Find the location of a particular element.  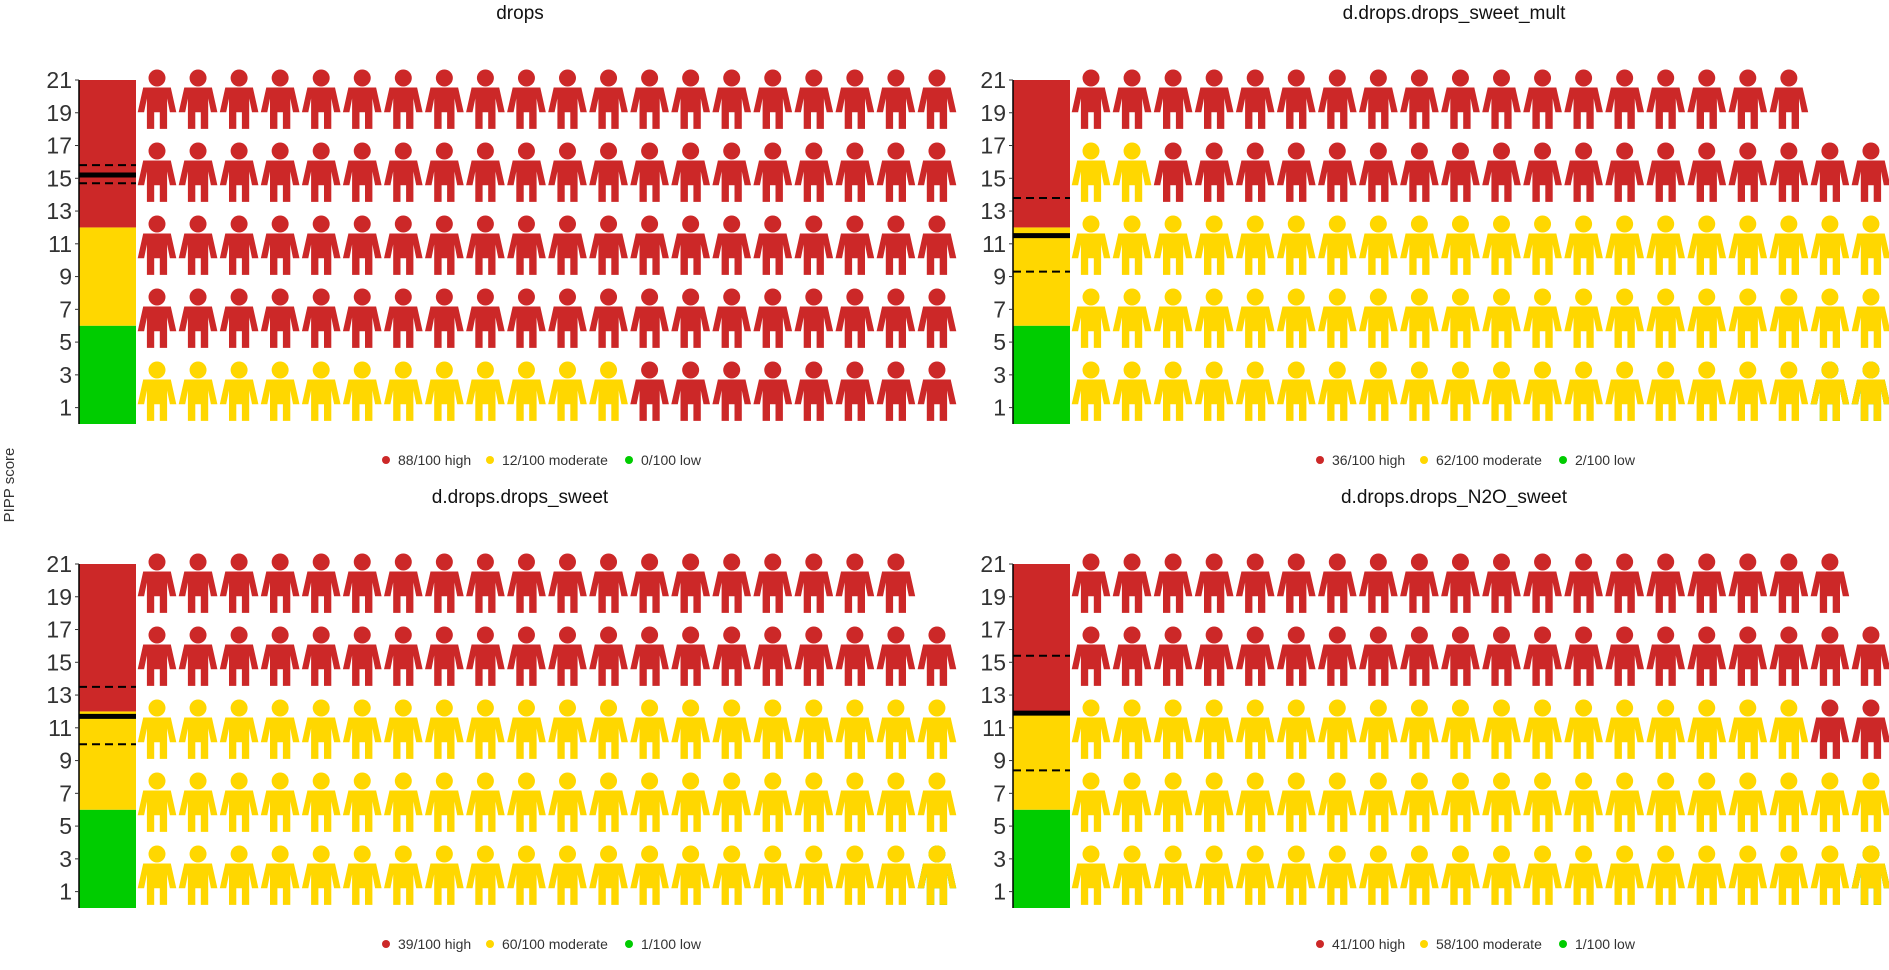

legend: 41/100 high 58/100 moderate 1/100 low is located at coordinates (1476, 944).